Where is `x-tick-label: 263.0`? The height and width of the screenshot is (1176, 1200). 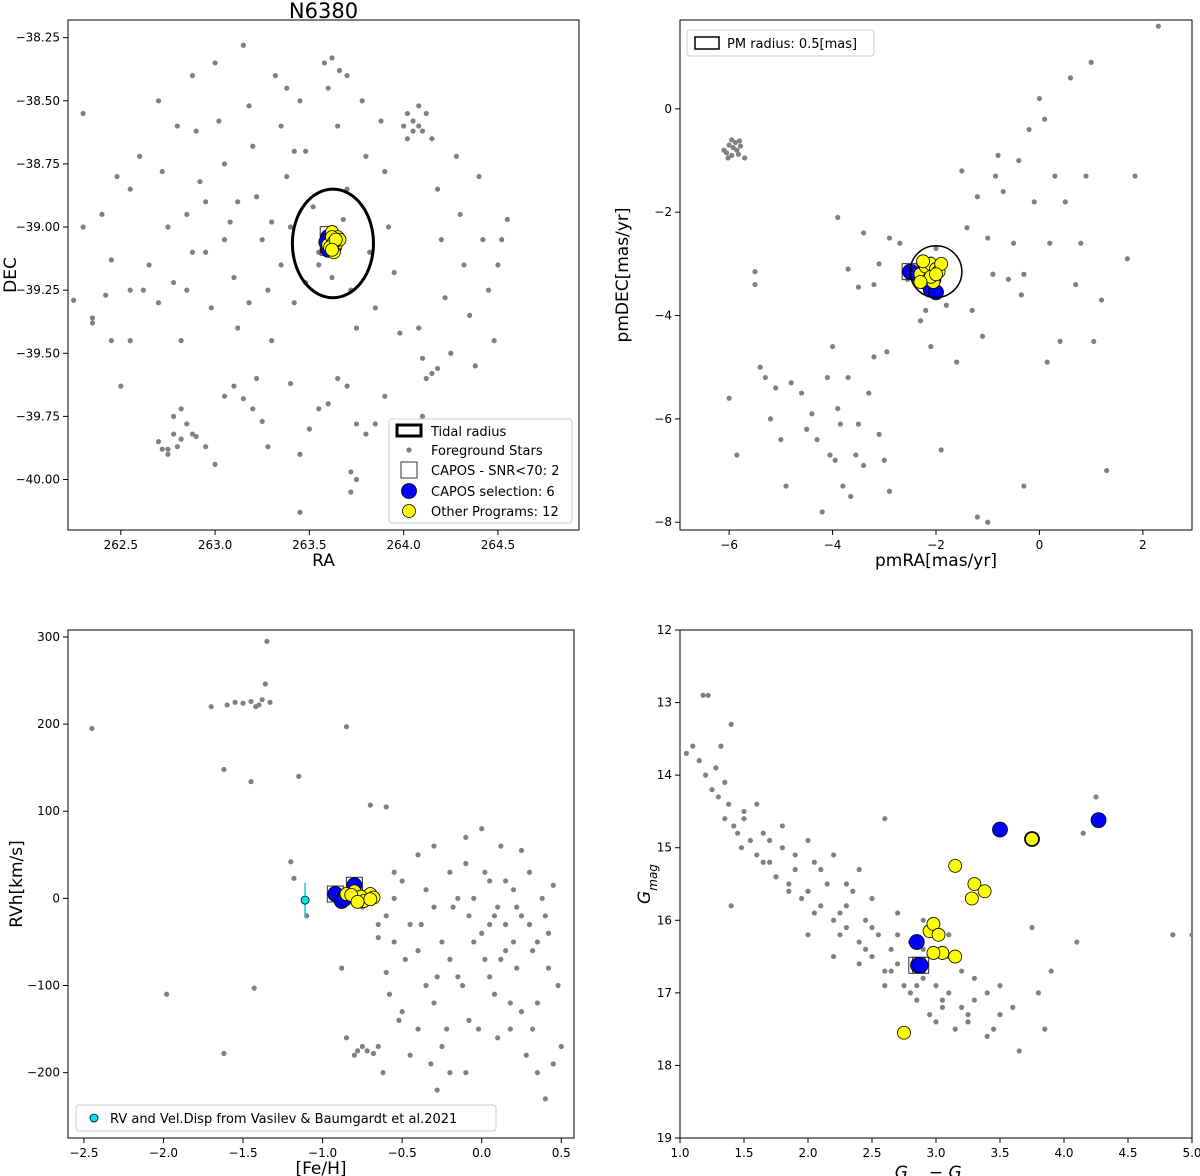
x-tick-label: 263.0 is located at coordinates (215, 545).